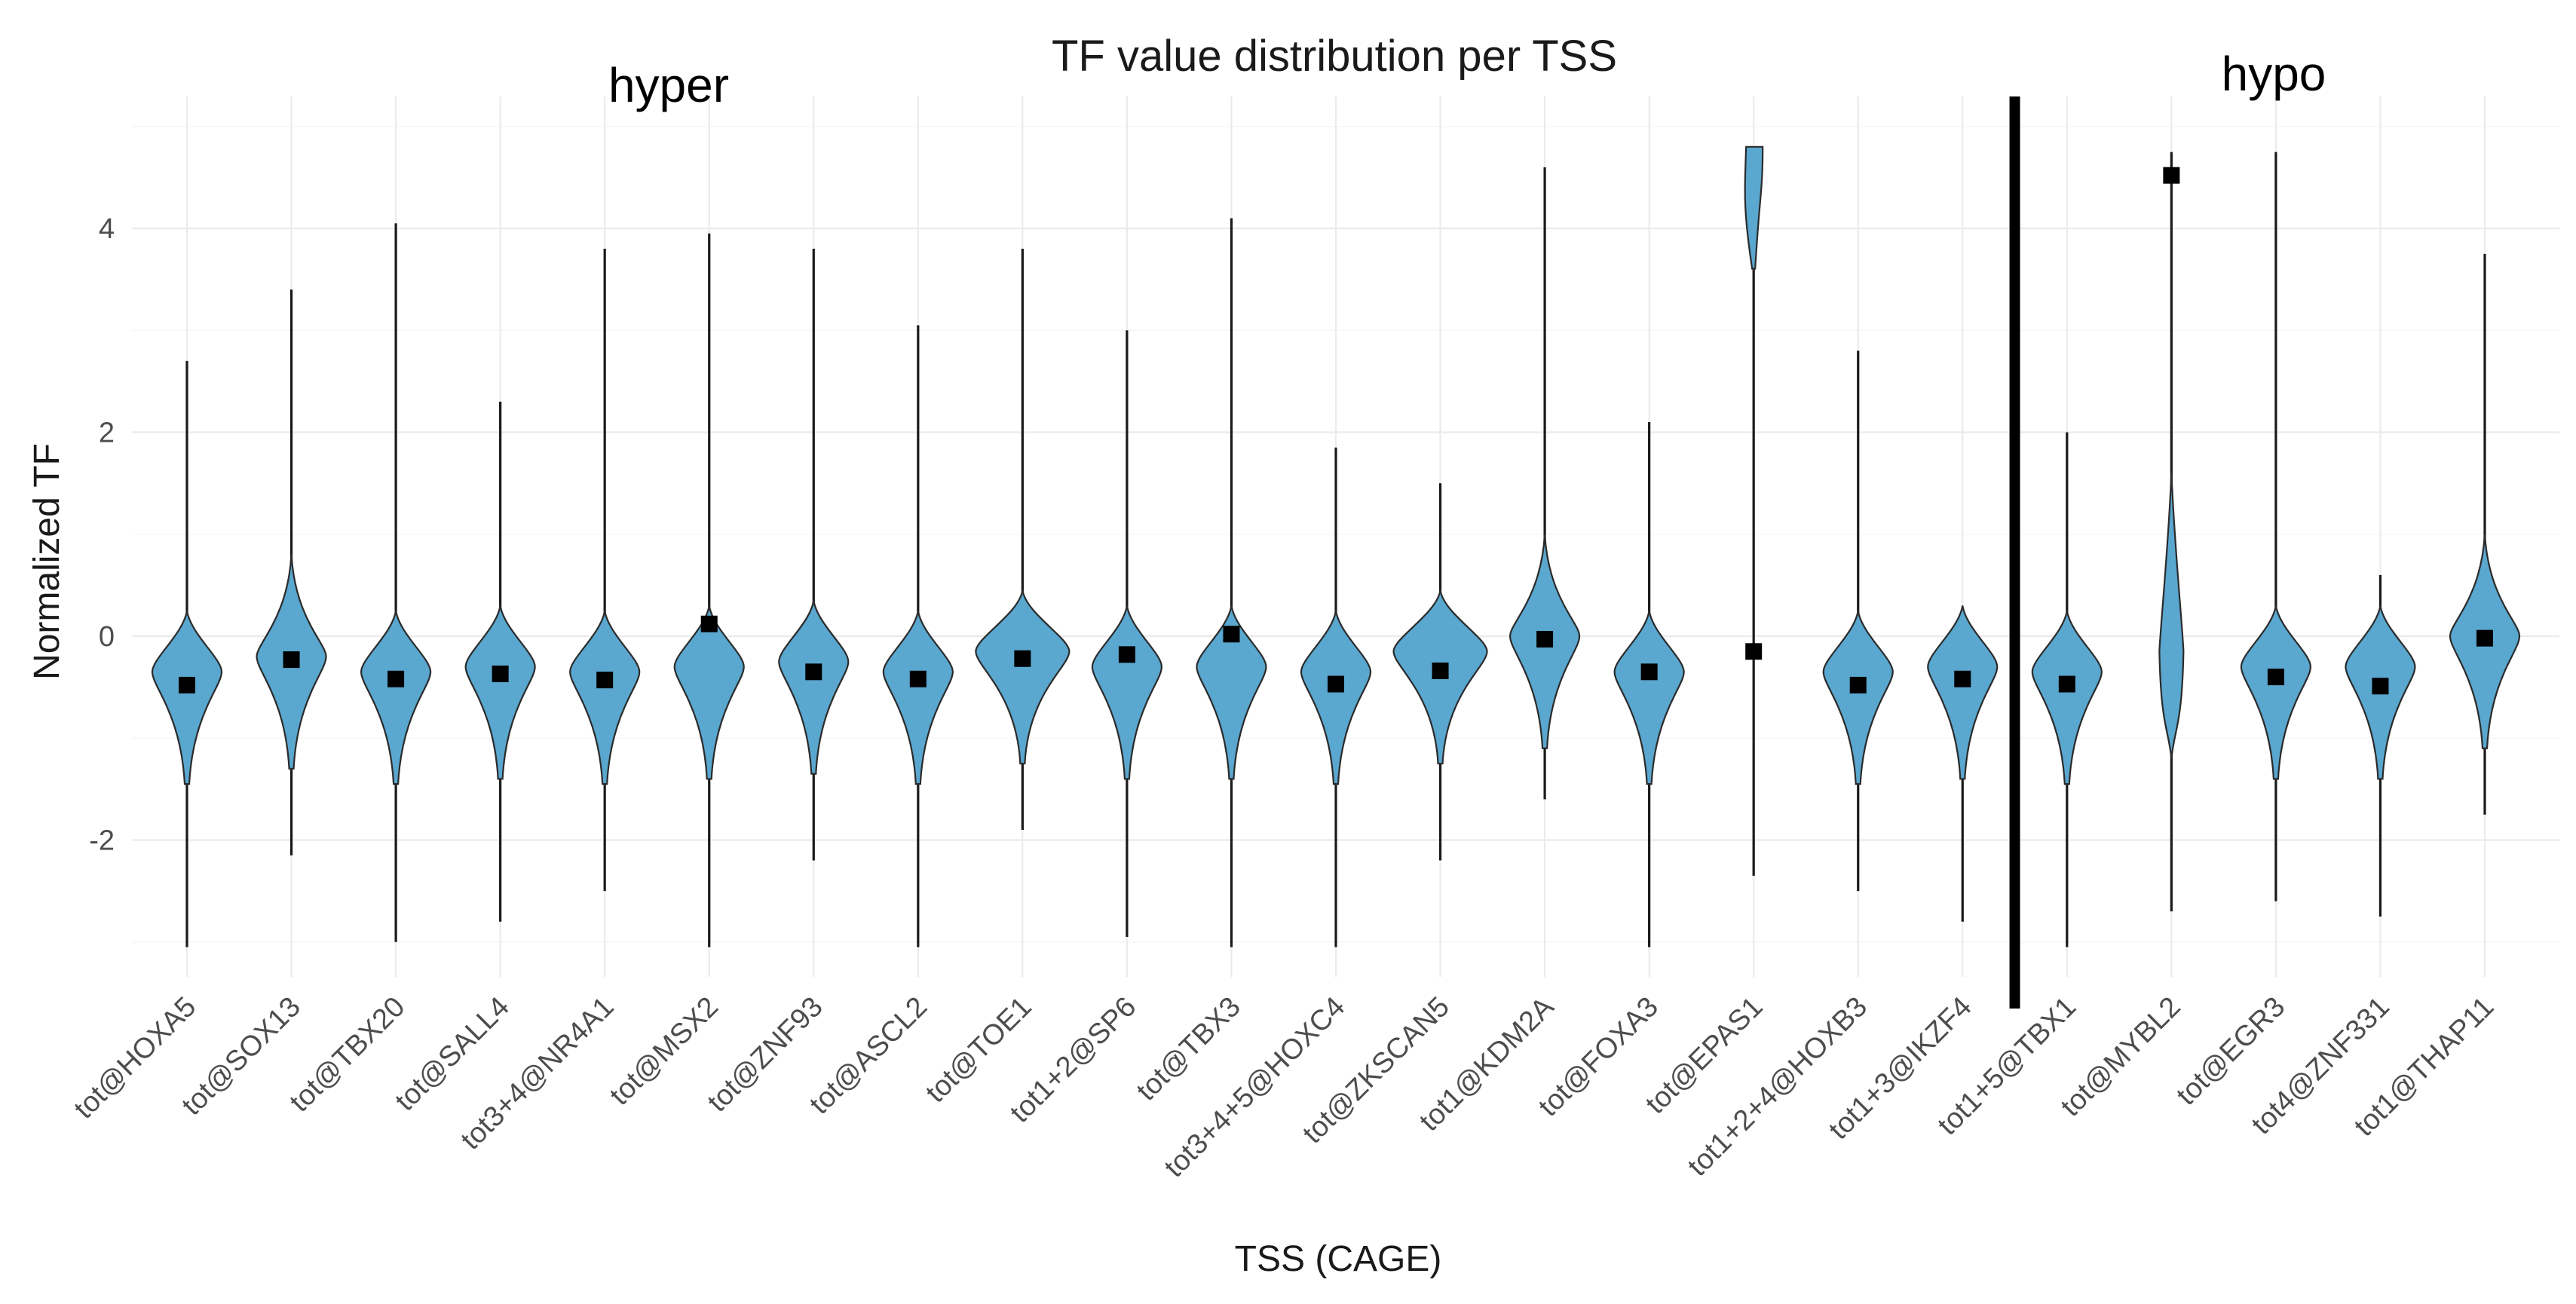 This screenshot has width=2576, height=1304. I want to click on y-axis-title: Normalized TF, so click(47, 561).